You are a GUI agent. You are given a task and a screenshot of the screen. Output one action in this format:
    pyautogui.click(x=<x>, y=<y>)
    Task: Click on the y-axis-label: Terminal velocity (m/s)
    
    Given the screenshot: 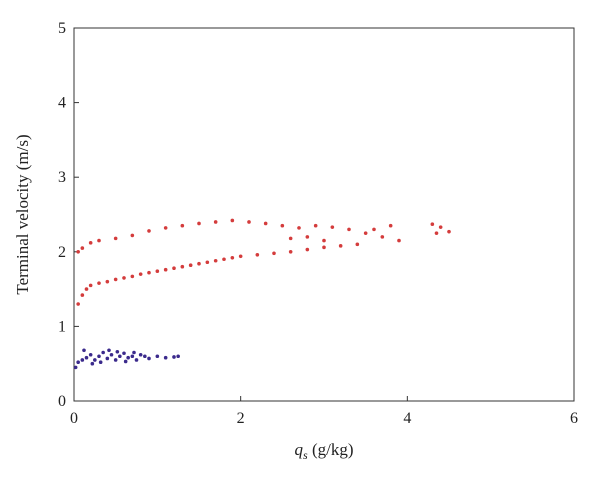 What is the action you would take?
    pyautogui.click(x=22, y=214)
    